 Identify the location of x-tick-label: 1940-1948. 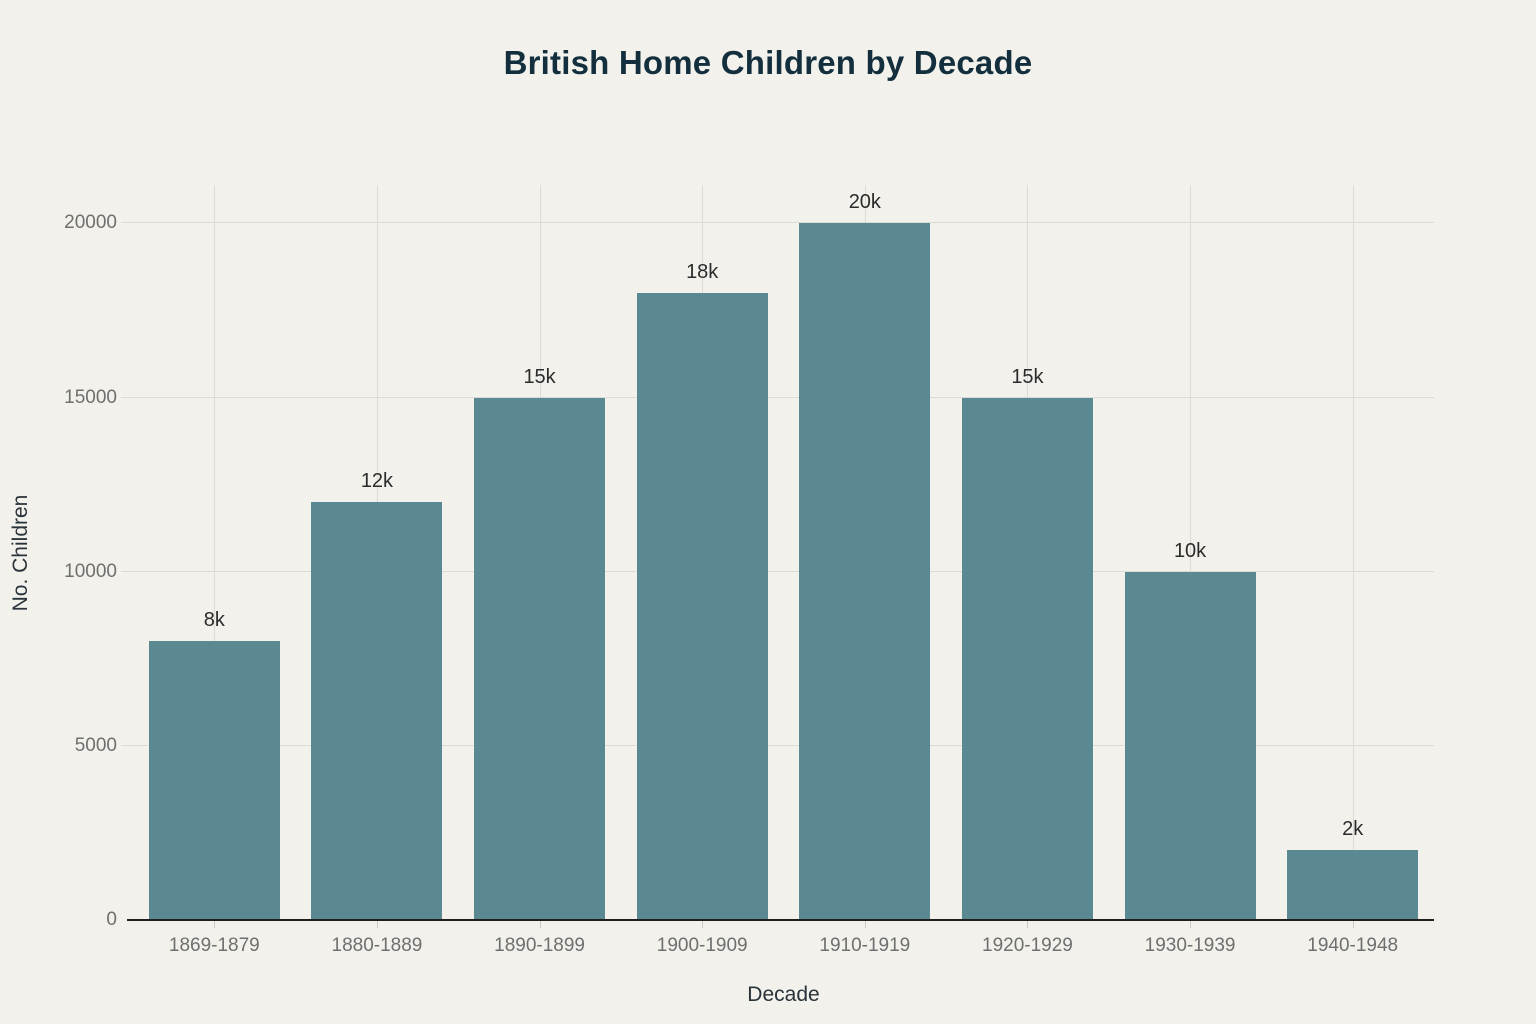
(1353, 945).